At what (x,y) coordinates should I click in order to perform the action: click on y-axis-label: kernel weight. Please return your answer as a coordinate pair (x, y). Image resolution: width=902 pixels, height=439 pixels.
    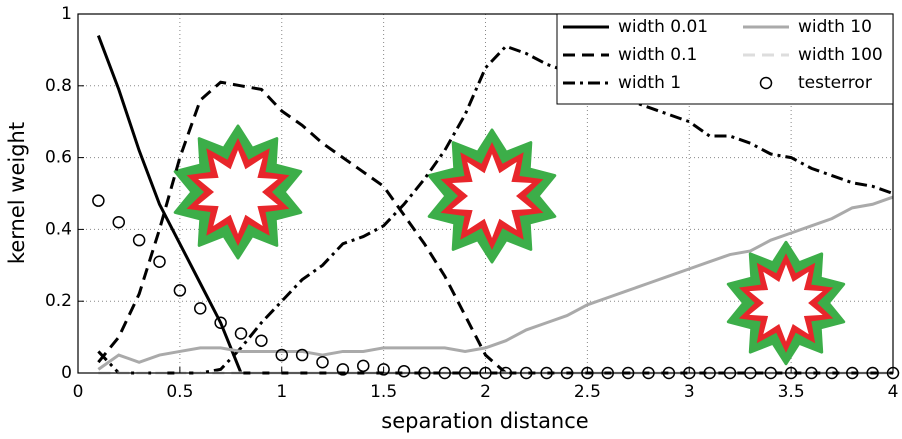
    Looking at the image, I should click on (17, 193).